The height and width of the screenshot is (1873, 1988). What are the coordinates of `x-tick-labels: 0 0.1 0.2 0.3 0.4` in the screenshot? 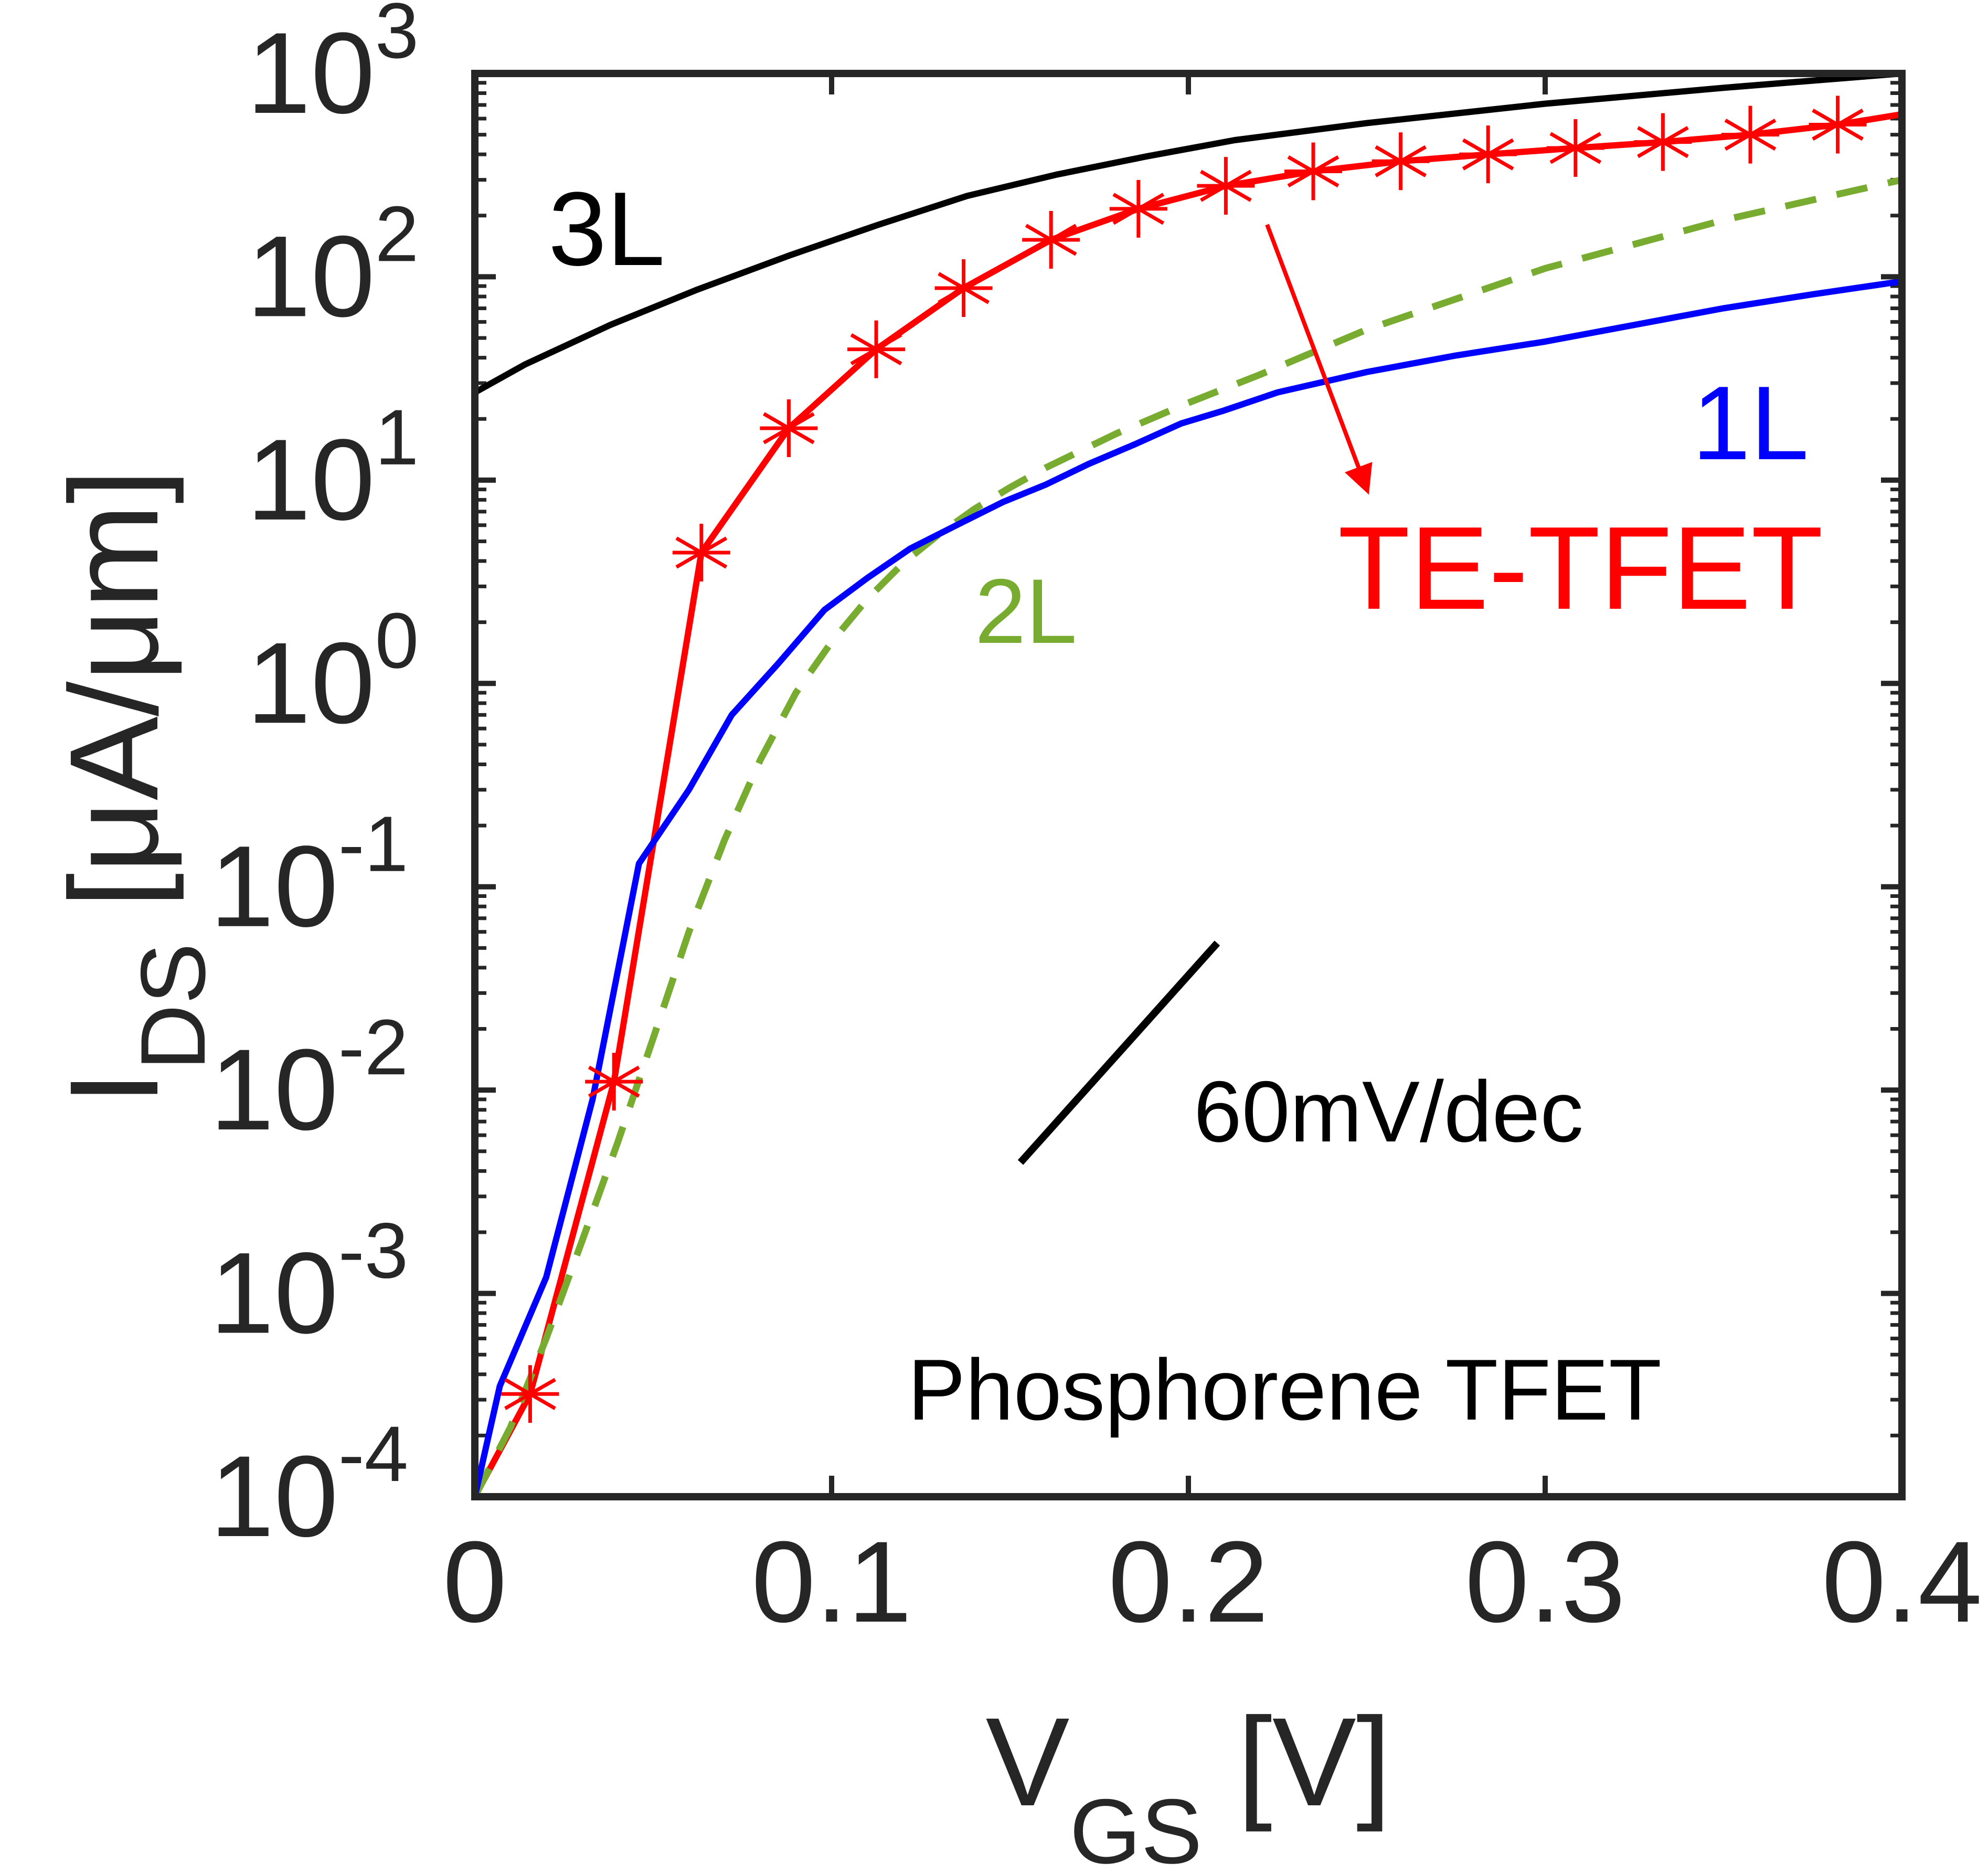 It's located at (1212, 1581).